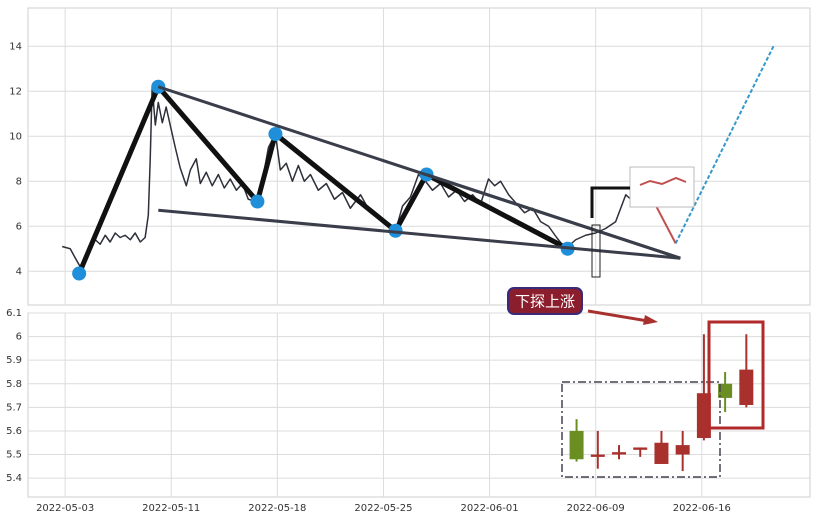 The height and width of the screenshot is (524, 816). Describe the element at coordinates (596, 251) in the screenshot. I see `marker-box` at that location.